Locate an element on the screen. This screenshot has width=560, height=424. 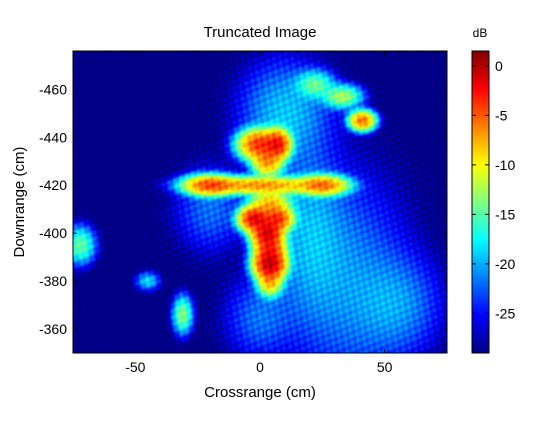
colorbar-tick-label: -15 is located at coordinates (505, 214).